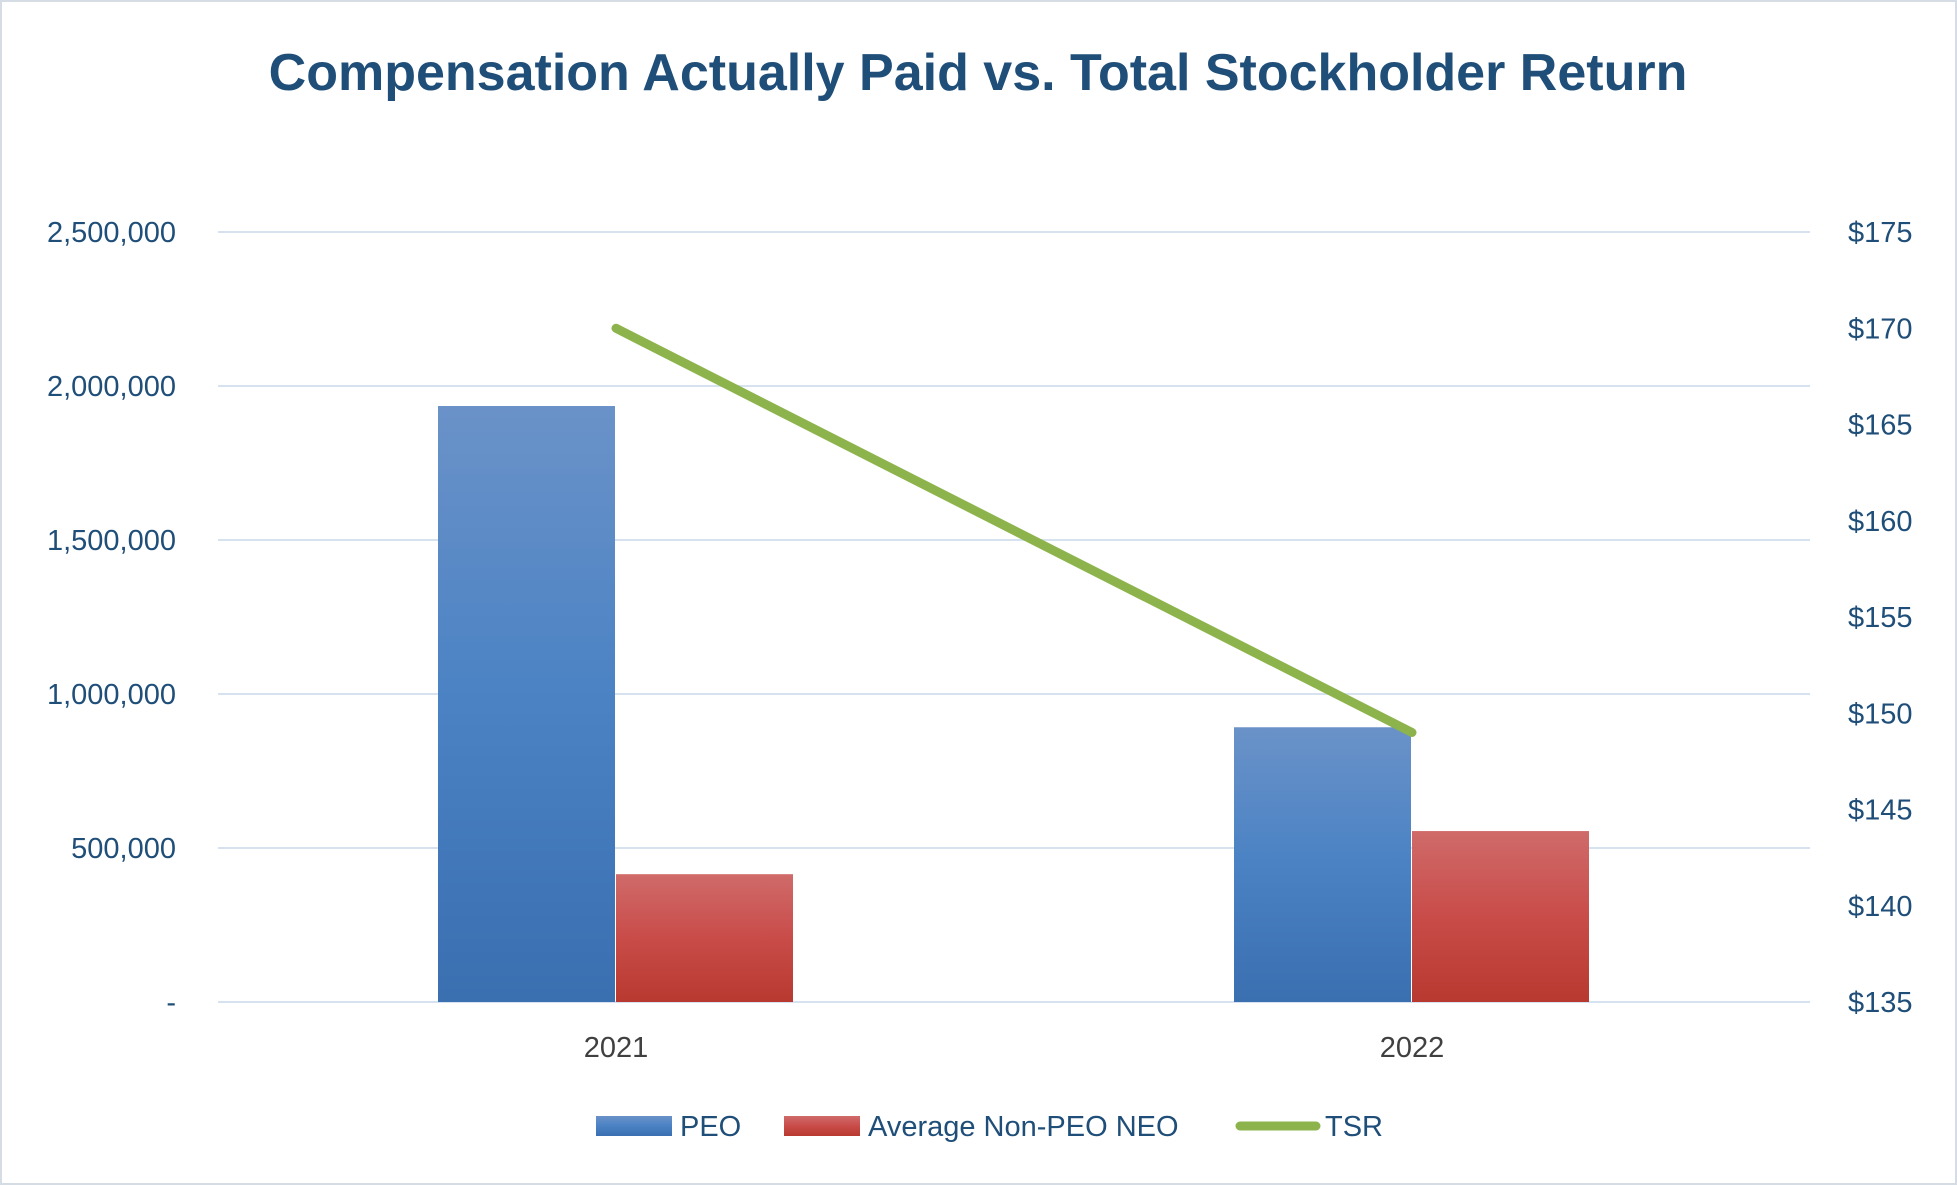  Describe the element at coordinates (1880, 714) in the screenshot. I see `right-tick-label: $150` at that location.